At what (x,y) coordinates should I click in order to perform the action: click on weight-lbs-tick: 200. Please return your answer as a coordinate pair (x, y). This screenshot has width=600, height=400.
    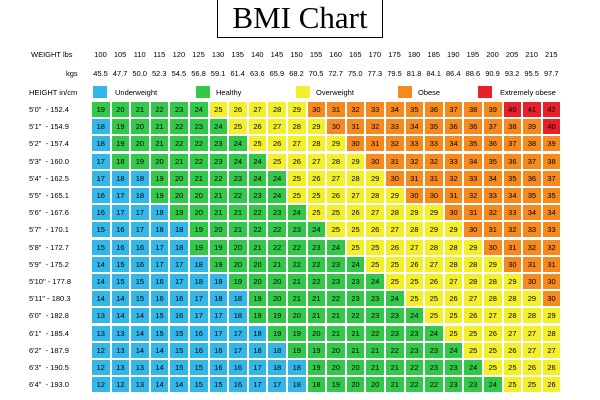
    Looking at the image, I should click on (492, 54).